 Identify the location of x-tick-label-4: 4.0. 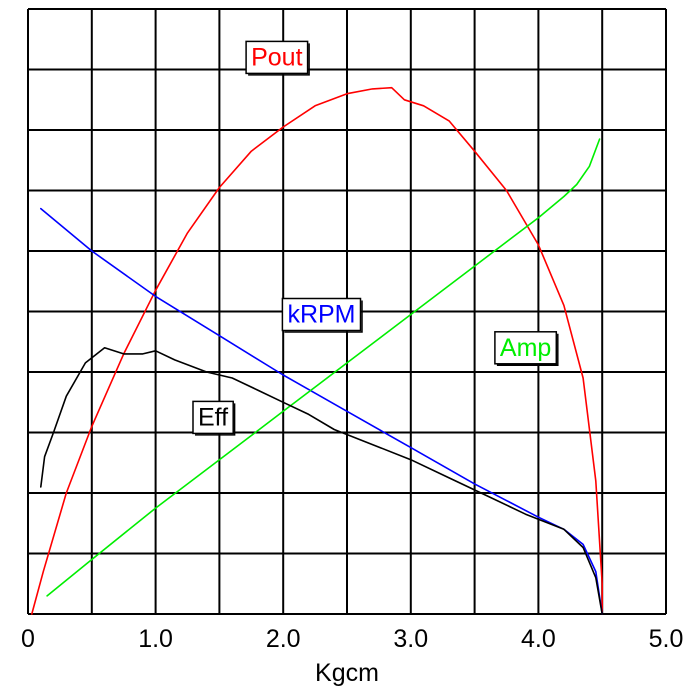
(538, 639).